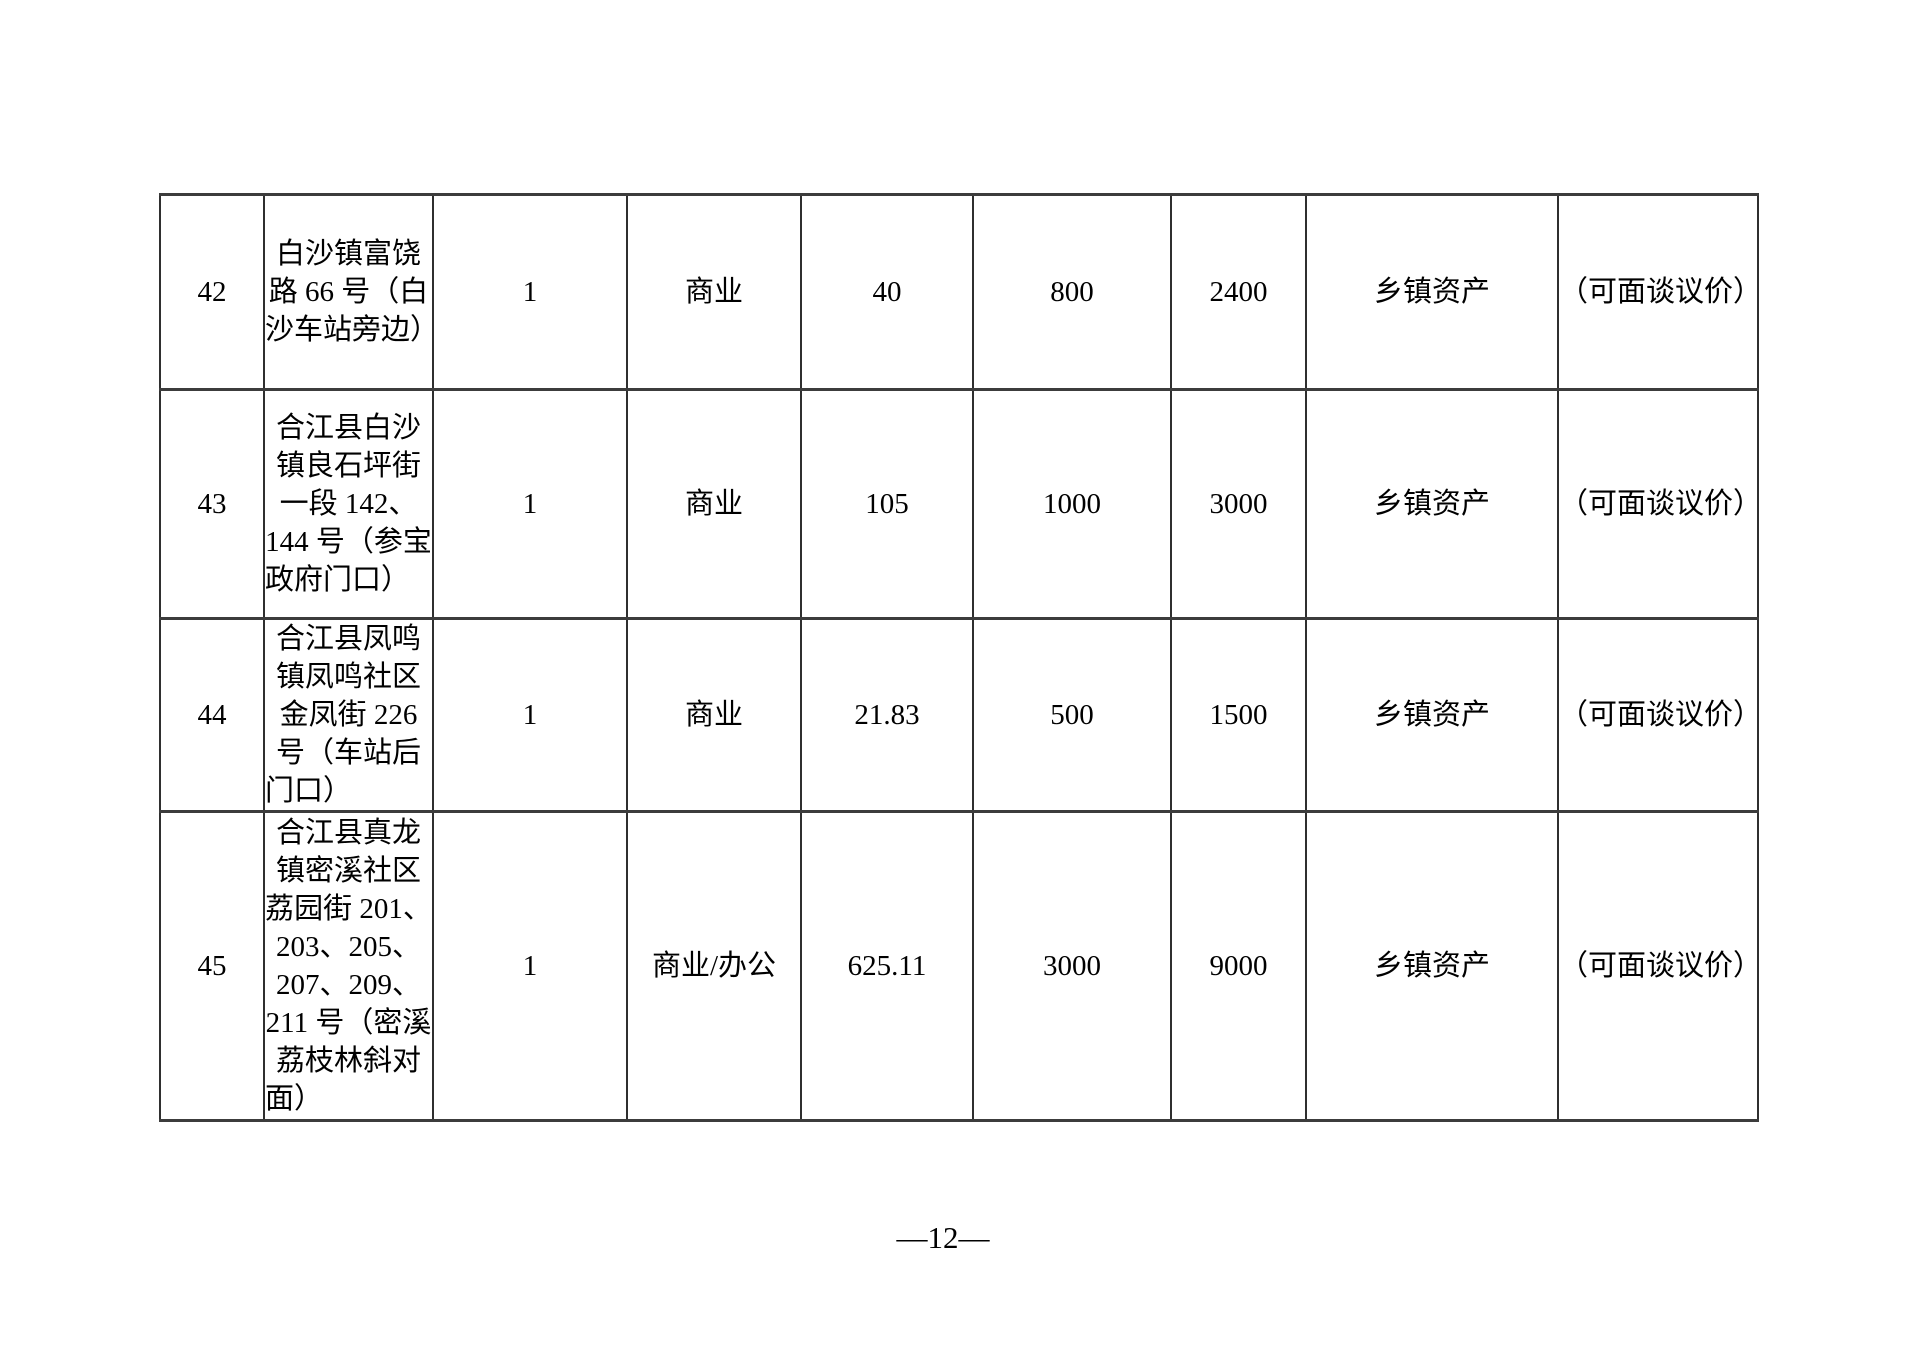  What do you see at coordinates (212, 292) in the screenshot?
I see `cell-seq: 42` at bounding box center [212, 292].